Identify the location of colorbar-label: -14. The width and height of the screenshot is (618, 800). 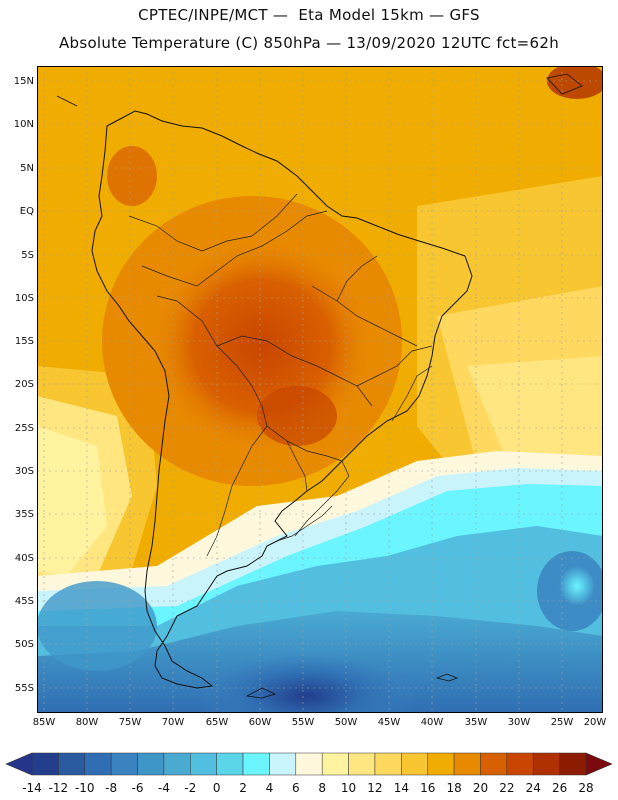
(32, 788).